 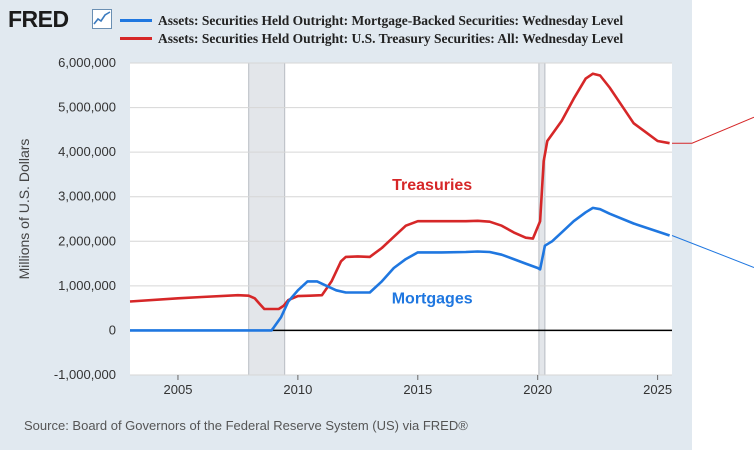 What do you see at coordinates (537, 389) in the screenshot?
I see `x-tick-label-3: 2020` at bounding box center [537, 389].